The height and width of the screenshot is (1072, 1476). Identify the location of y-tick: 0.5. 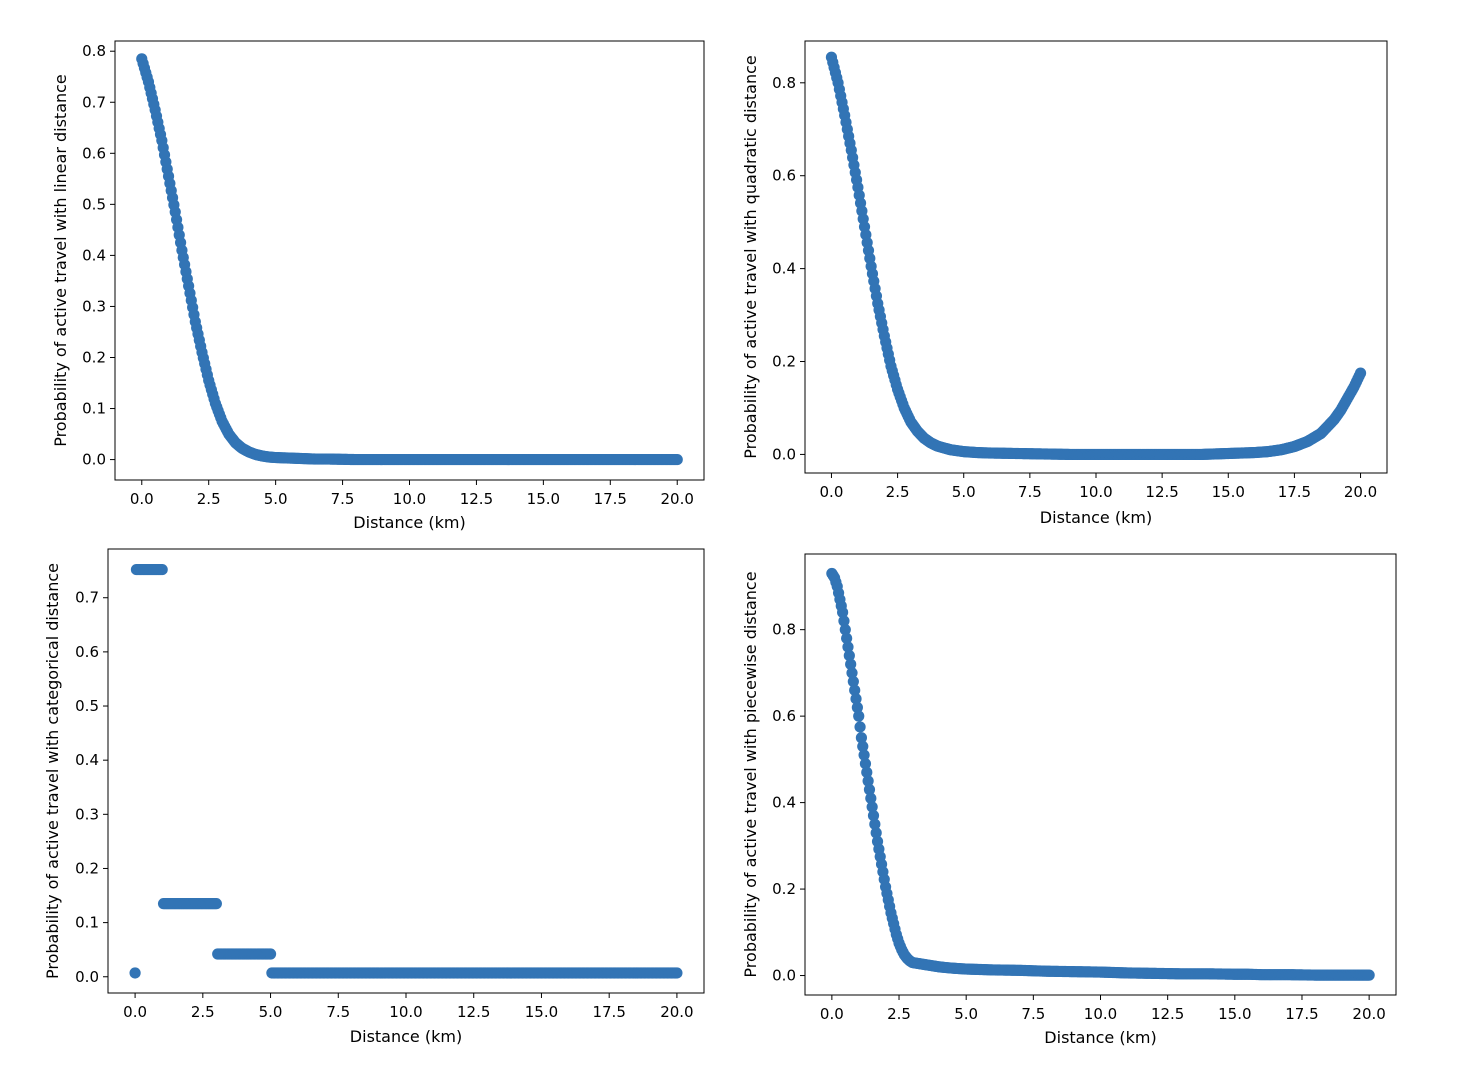
(98, 204).